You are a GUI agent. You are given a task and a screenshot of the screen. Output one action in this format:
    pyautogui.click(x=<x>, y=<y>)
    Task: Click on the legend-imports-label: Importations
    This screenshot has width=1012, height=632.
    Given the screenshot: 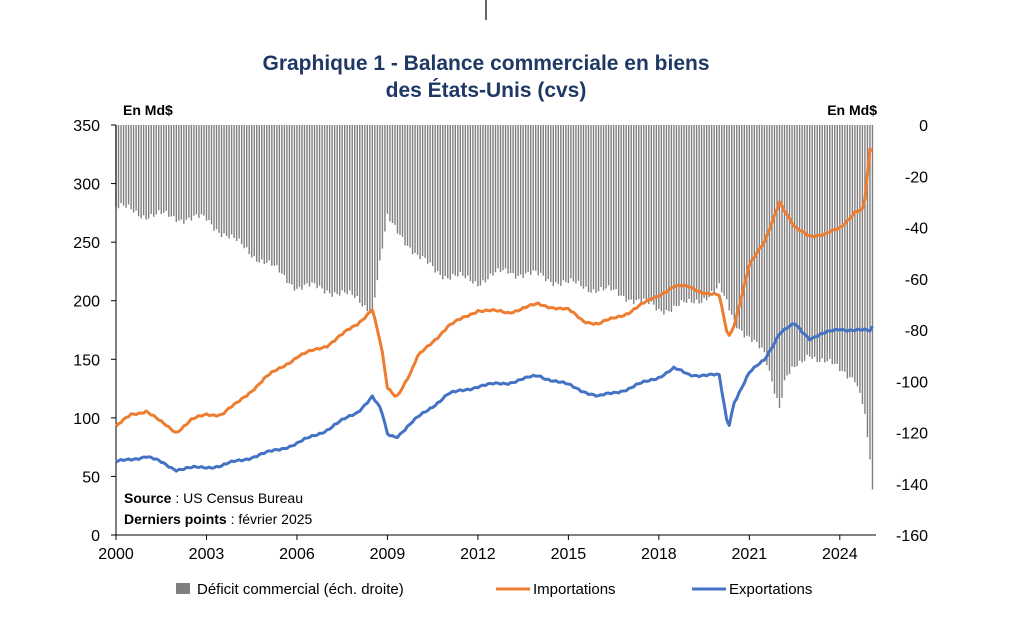 What is the action you would take?
    pyautogui.click(x=574, y=589)
    